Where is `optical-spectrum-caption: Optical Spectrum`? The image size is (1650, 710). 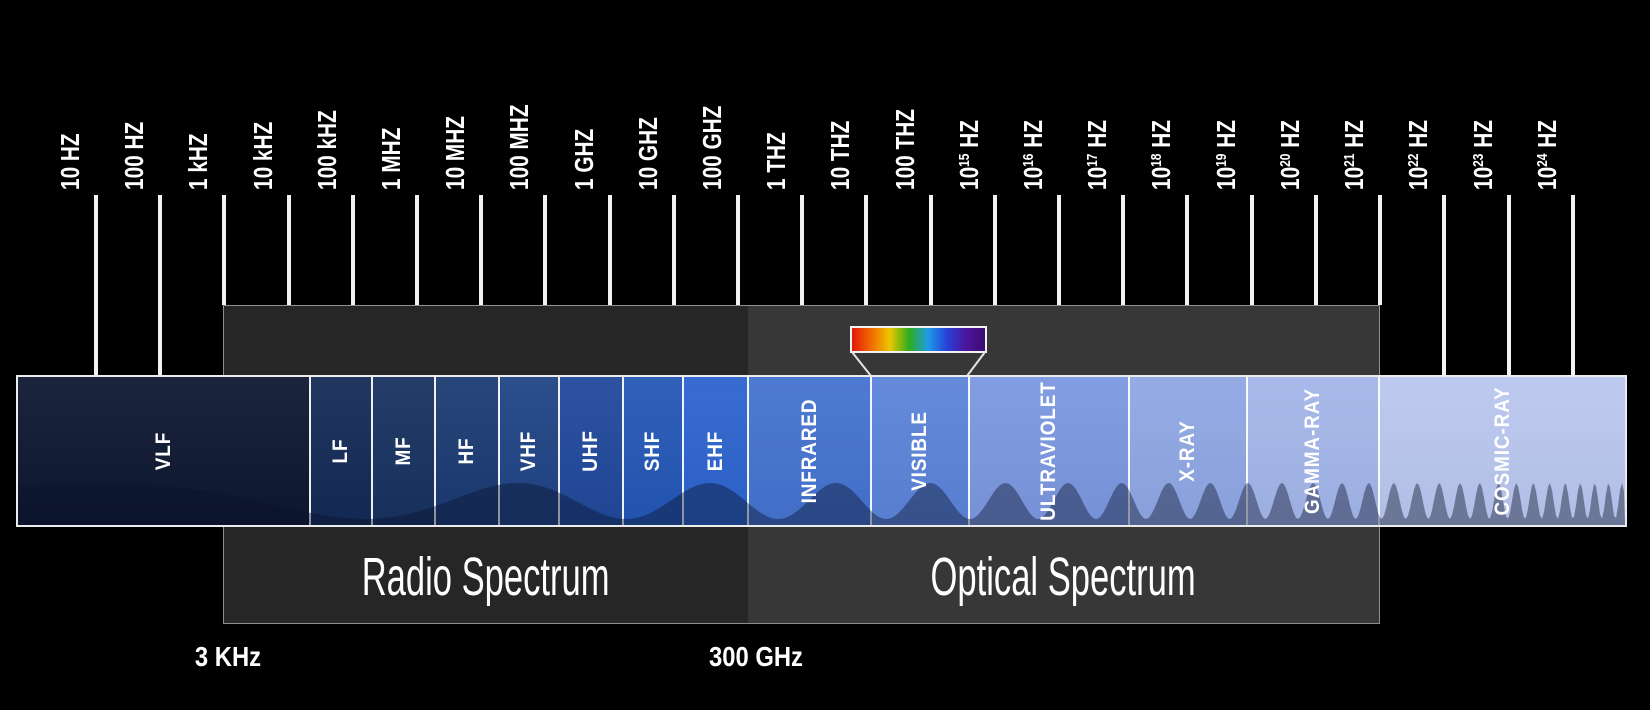 optical-spectrum-caption: Optical Spectrum is located at coordinates (1063, 576).